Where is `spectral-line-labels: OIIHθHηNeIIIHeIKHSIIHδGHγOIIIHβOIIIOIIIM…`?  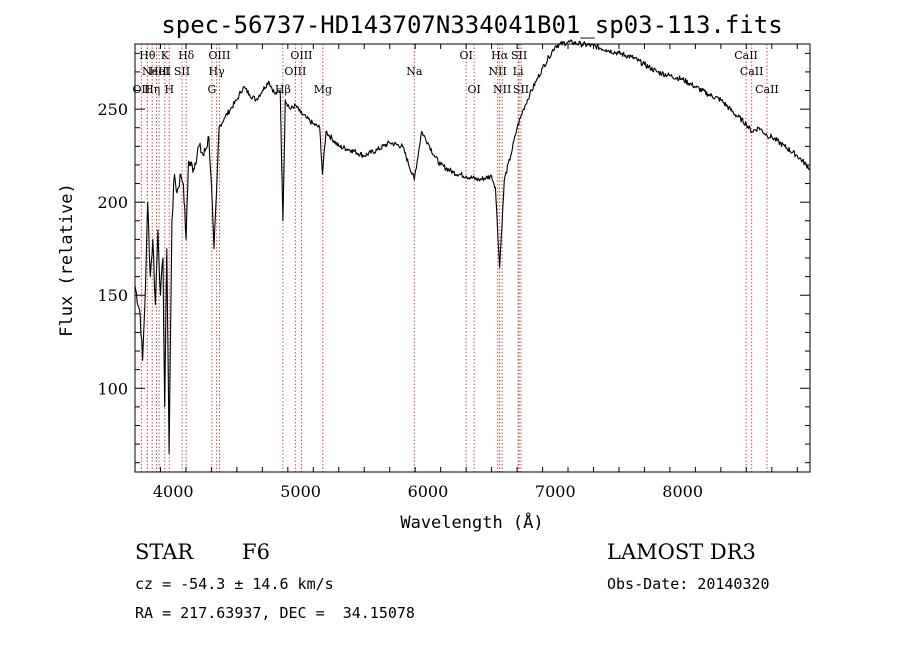
spectral-line-labels: OIIHθHηNeIIIHeIKHSIIHδGHγOIIIHβOIIIOIIIM… is located at coordinates (456, 72).